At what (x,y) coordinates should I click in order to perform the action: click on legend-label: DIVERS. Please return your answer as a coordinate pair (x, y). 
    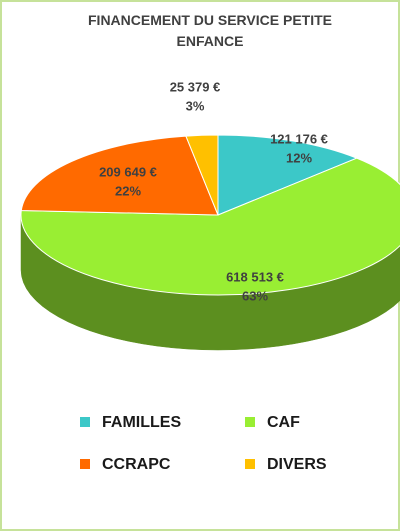
    Looking at the image, I should click on (297, 464).